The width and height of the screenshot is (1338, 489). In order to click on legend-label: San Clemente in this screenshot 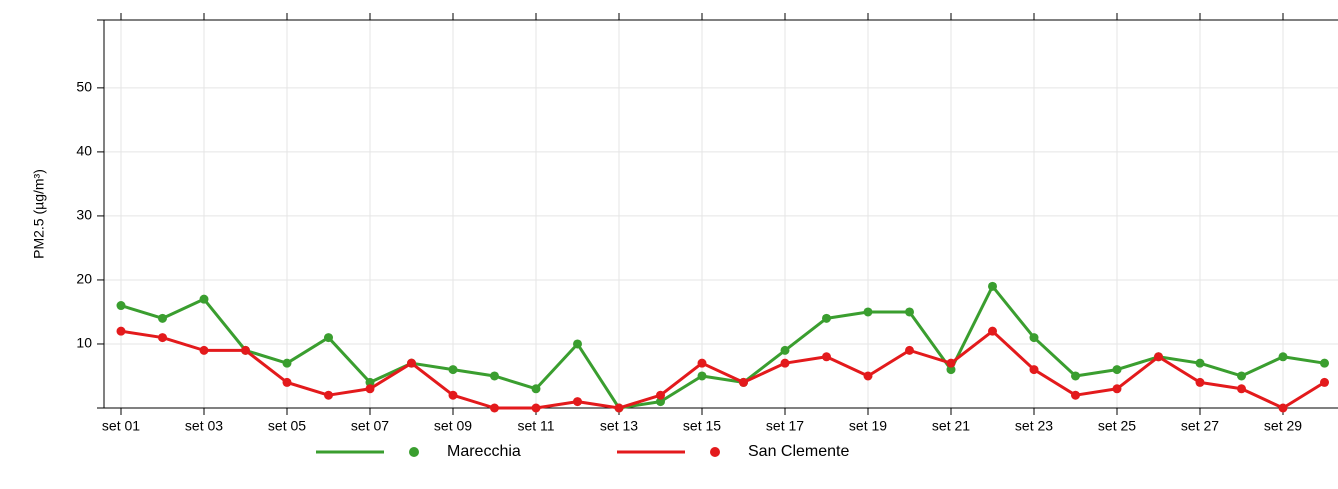, I will do `click(798, 451)`.